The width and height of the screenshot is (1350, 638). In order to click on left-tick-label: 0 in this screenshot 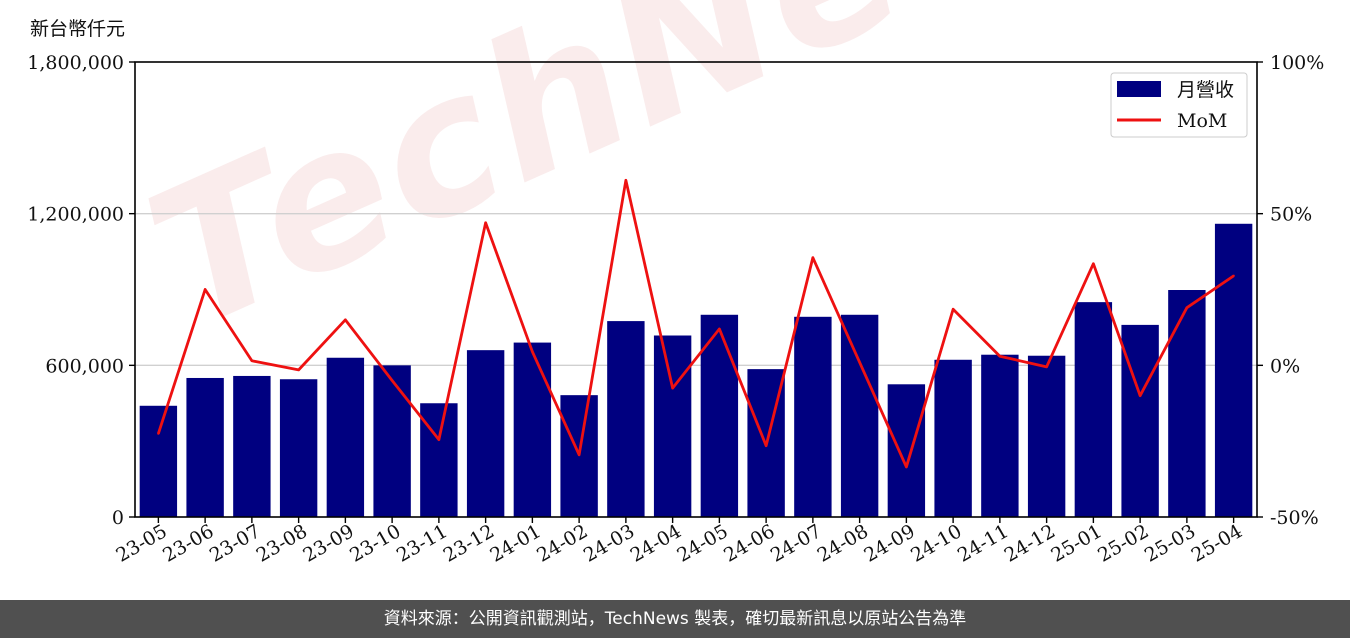, I will do `click(118, 518)`.